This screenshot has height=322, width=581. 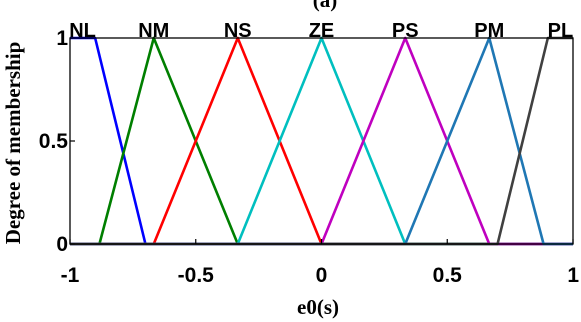 What do you see at coordinates (320, 263) in the screenshot?
I see `x-axis-ticks: -1 -0.5 0 0.5 1` at bounding box center [320, 263].